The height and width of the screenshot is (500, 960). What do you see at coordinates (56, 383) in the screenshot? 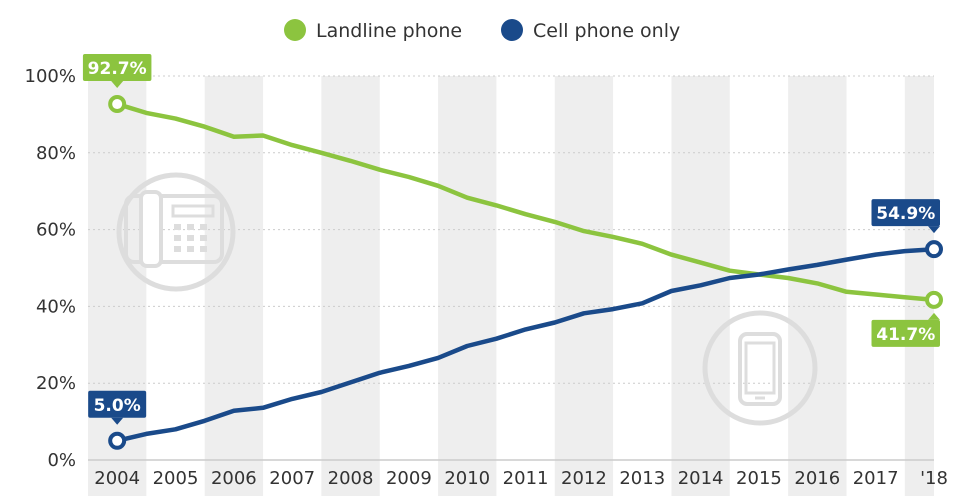
I see `y-tick-label: 20%` at bounding box center [56, 383].